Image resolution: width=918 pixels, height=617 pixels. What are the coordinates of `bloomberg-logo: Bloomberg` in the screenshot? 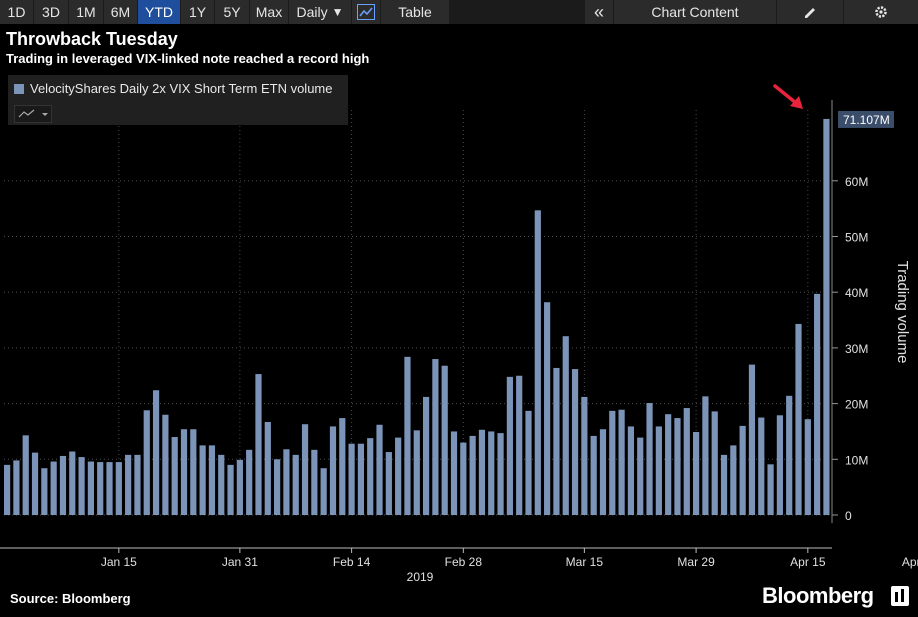 It's located at (818, 595).